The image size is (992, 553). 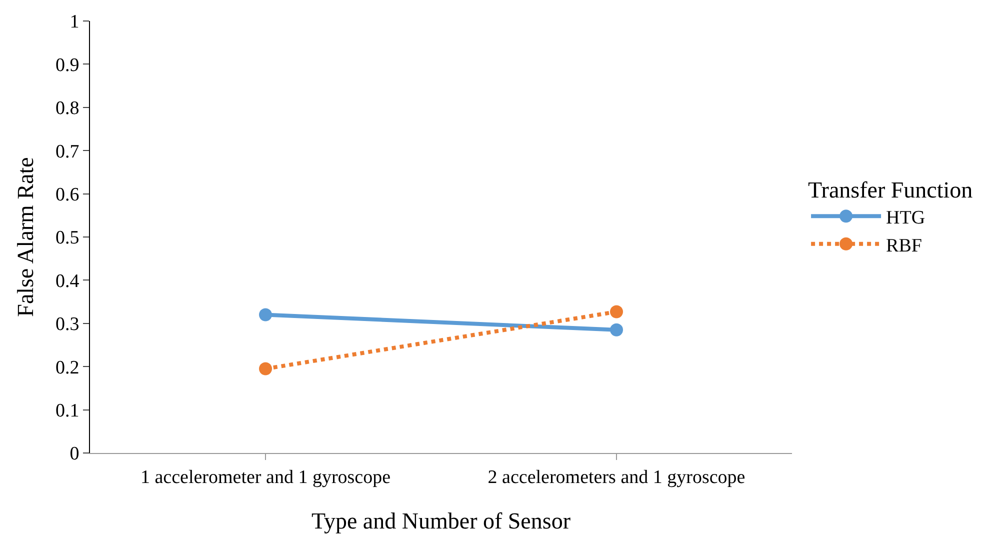 What do you see at coordinates (25, 237) in the screenshot?
I see `y-axis-title: False Alarm Rate` at bounding box center [25, 237].